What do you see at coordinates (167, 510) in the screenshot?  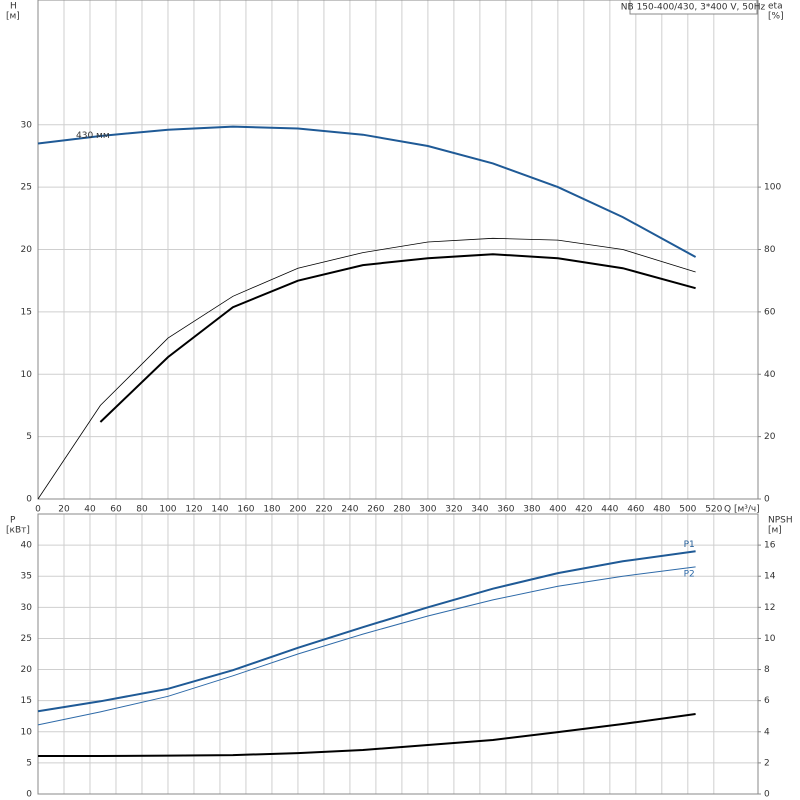 I see `x-tick-label: 100` at bounding box center [167, 510].